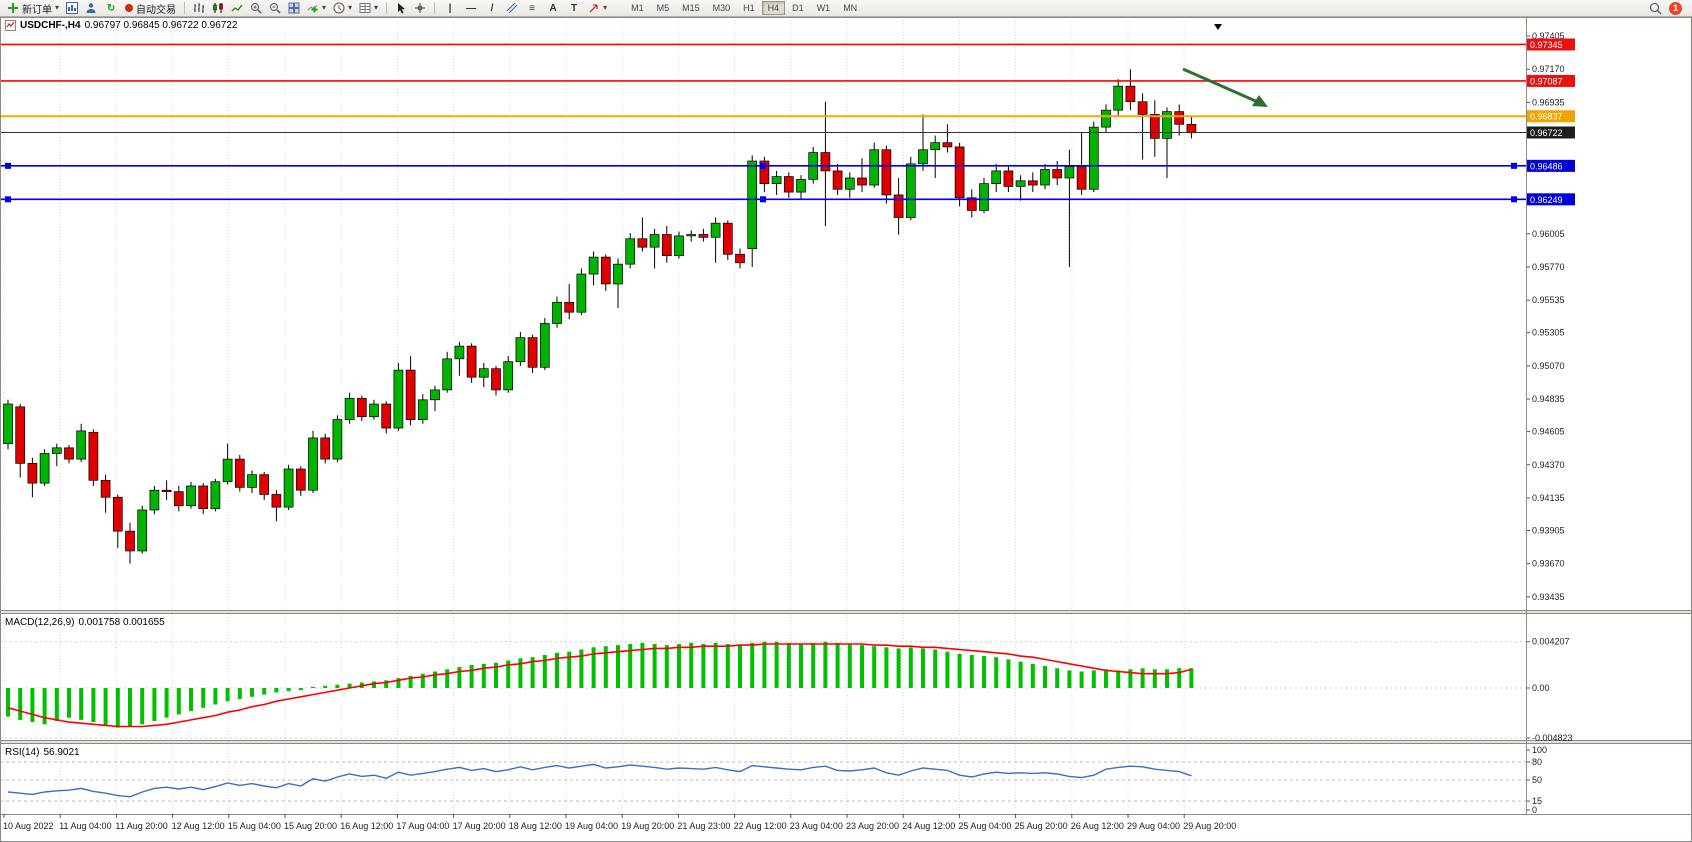  What do you see at coordinates (593, 8) in the screenshot?
I see `arrow-tool-icon` at bounding box center [593, 8].